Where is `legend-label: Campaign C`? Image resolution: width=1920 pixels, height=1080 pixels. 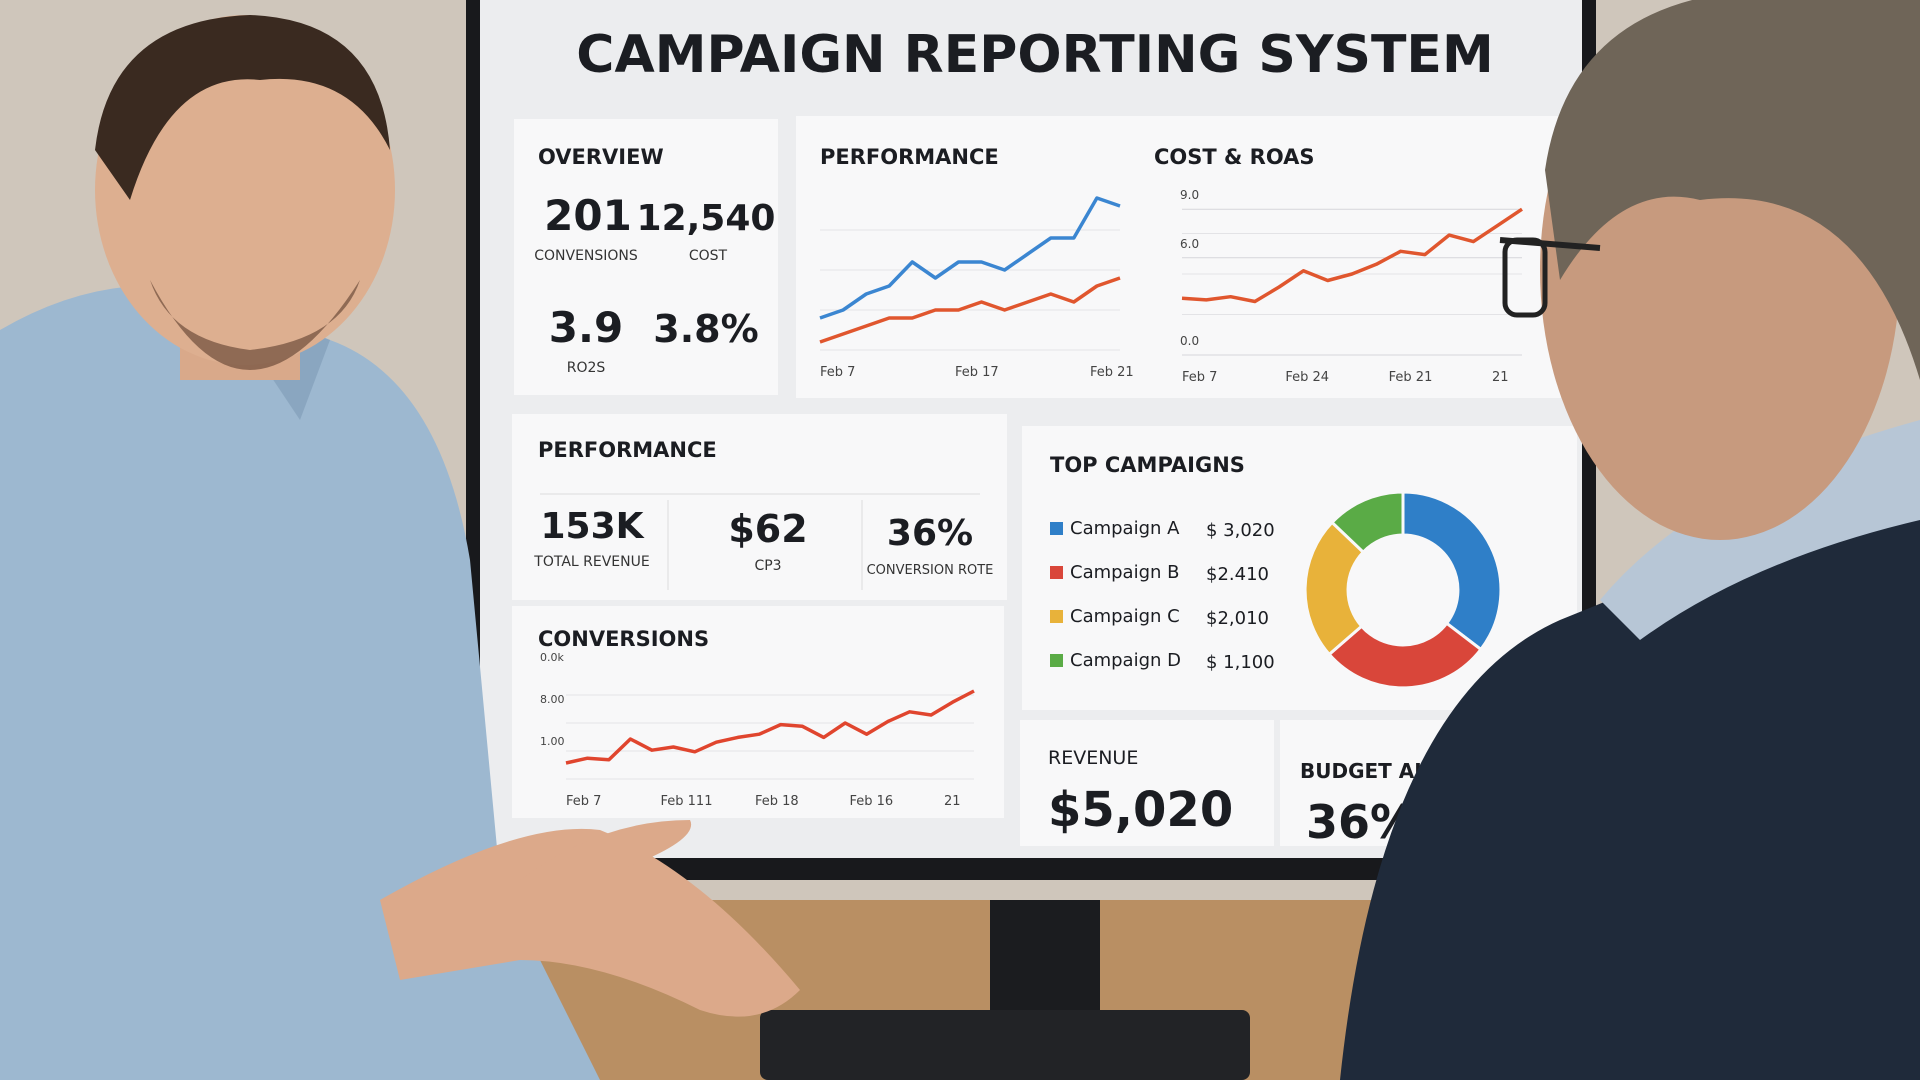
legend-label: Campaign C is located at coordinates (1125, 616).